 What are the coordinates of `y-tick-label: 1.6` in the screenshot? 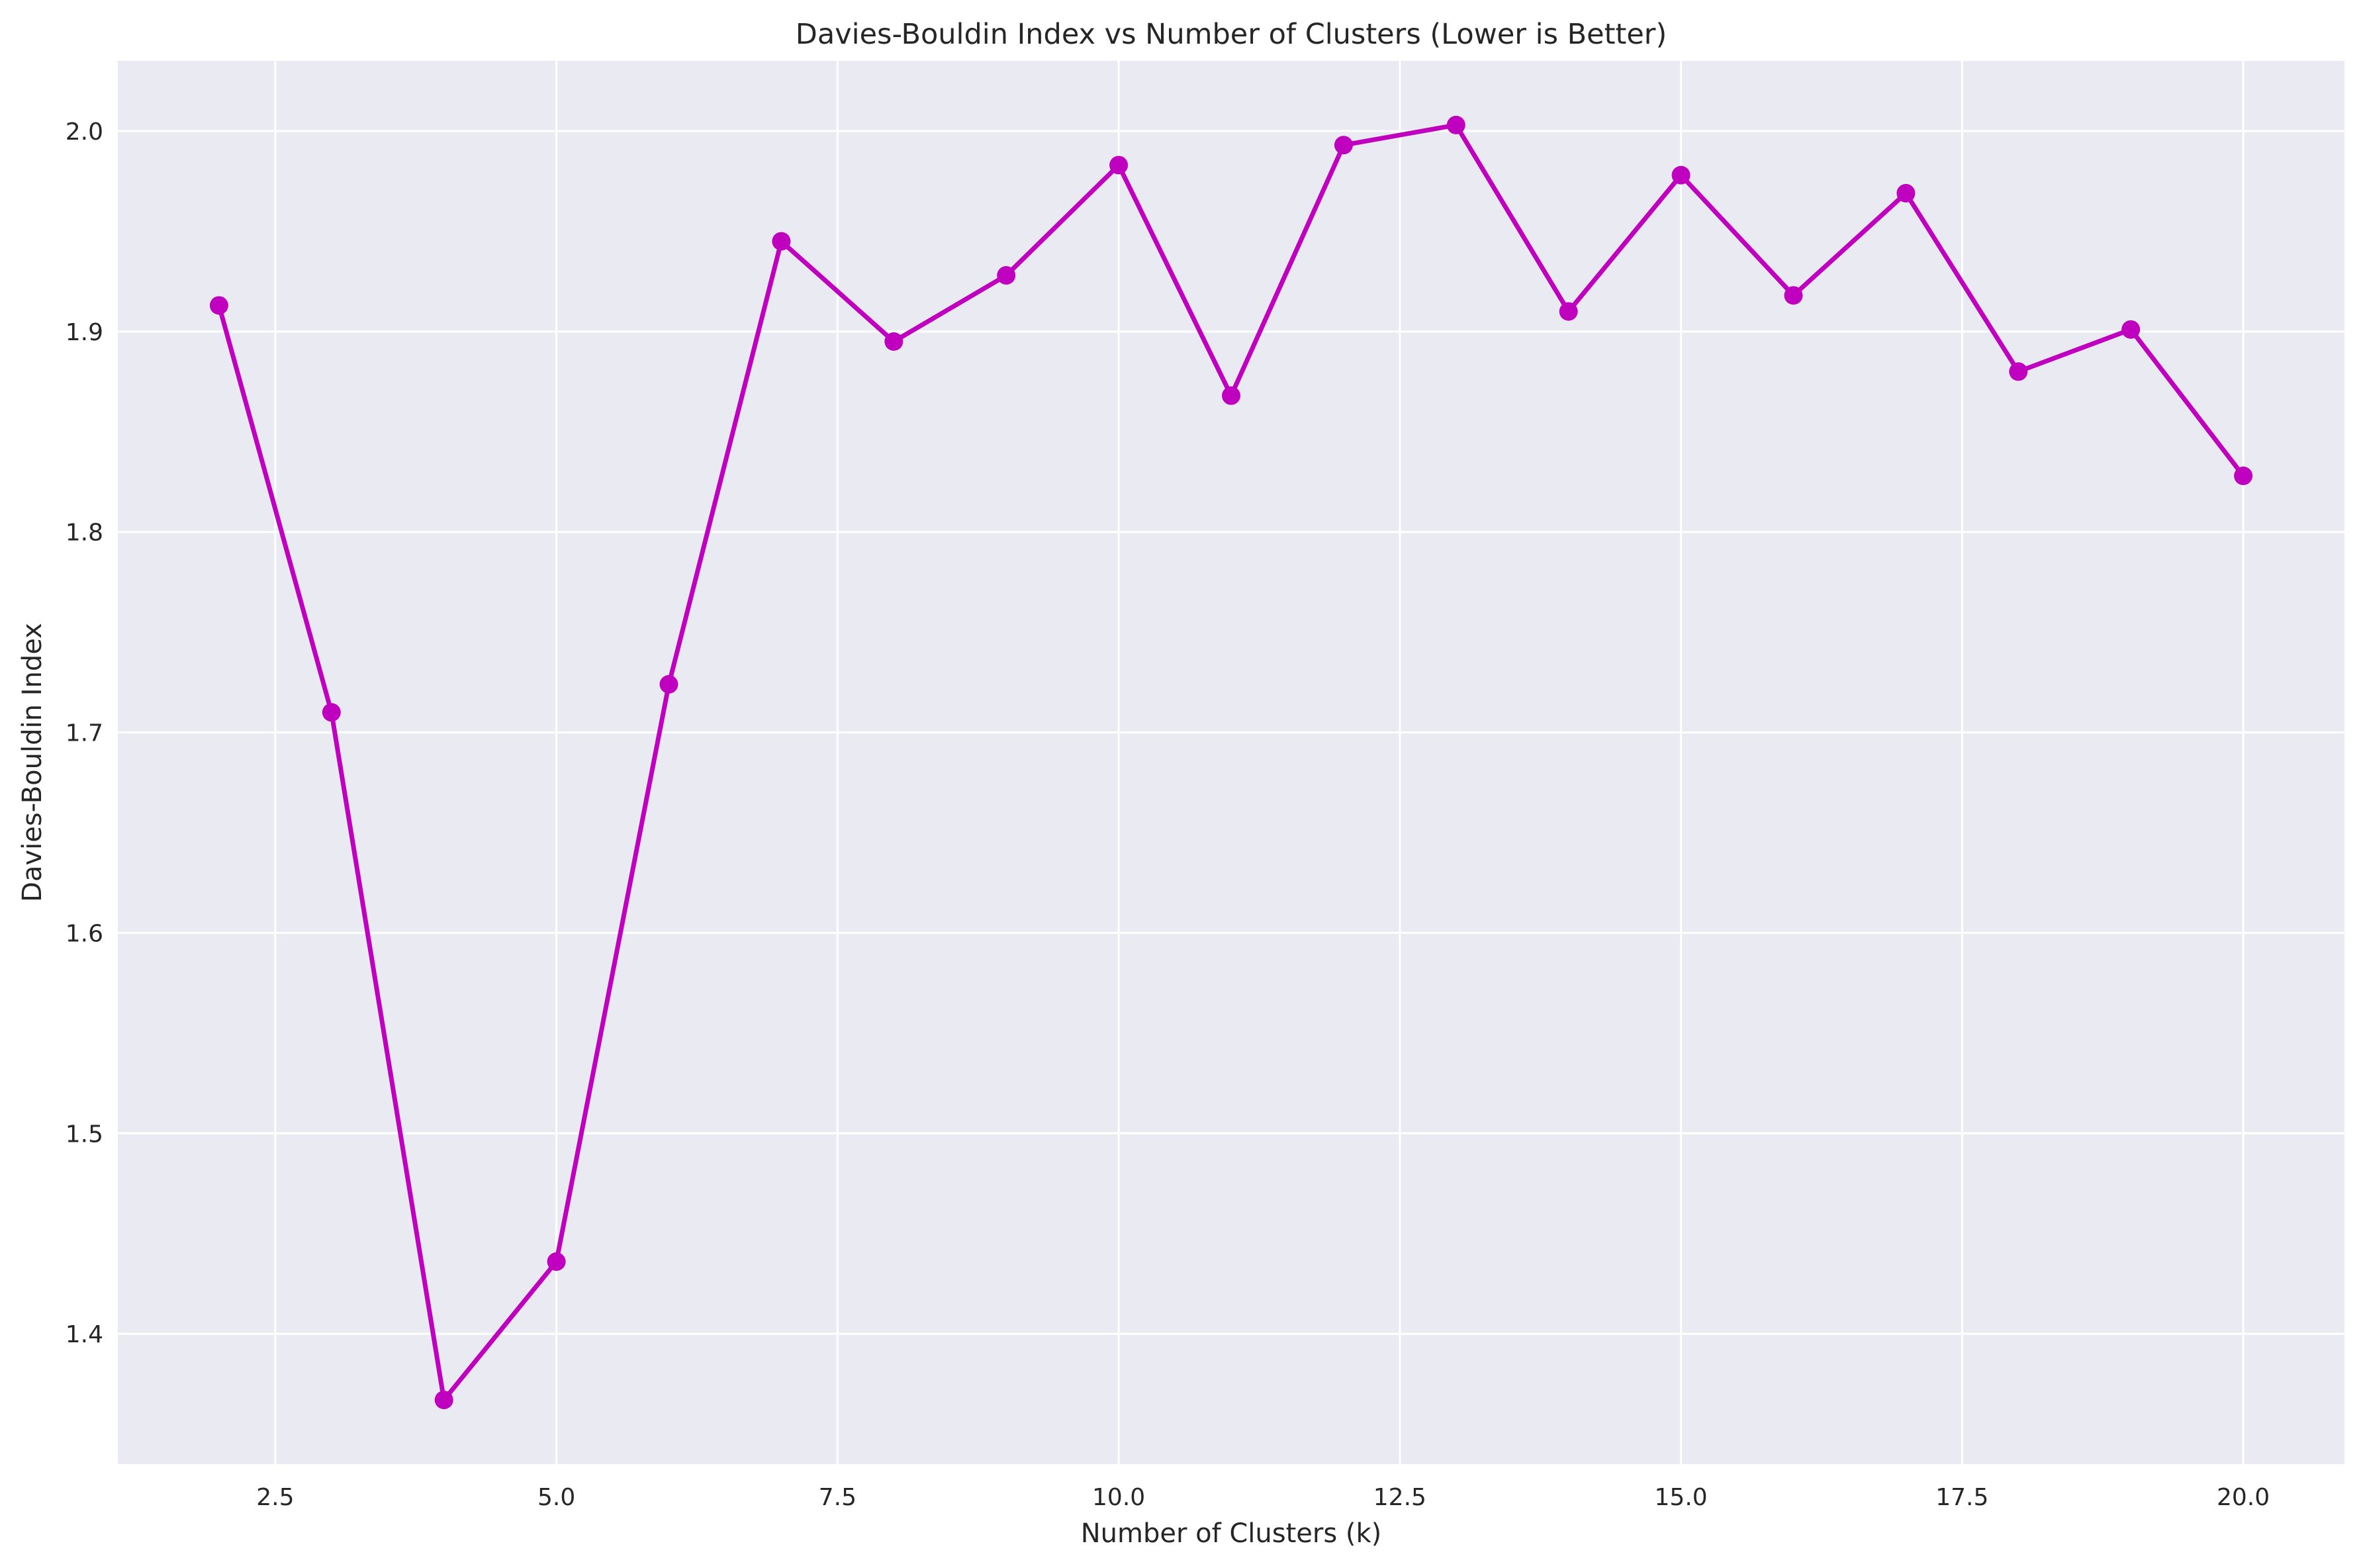 It's located at (84, 933).